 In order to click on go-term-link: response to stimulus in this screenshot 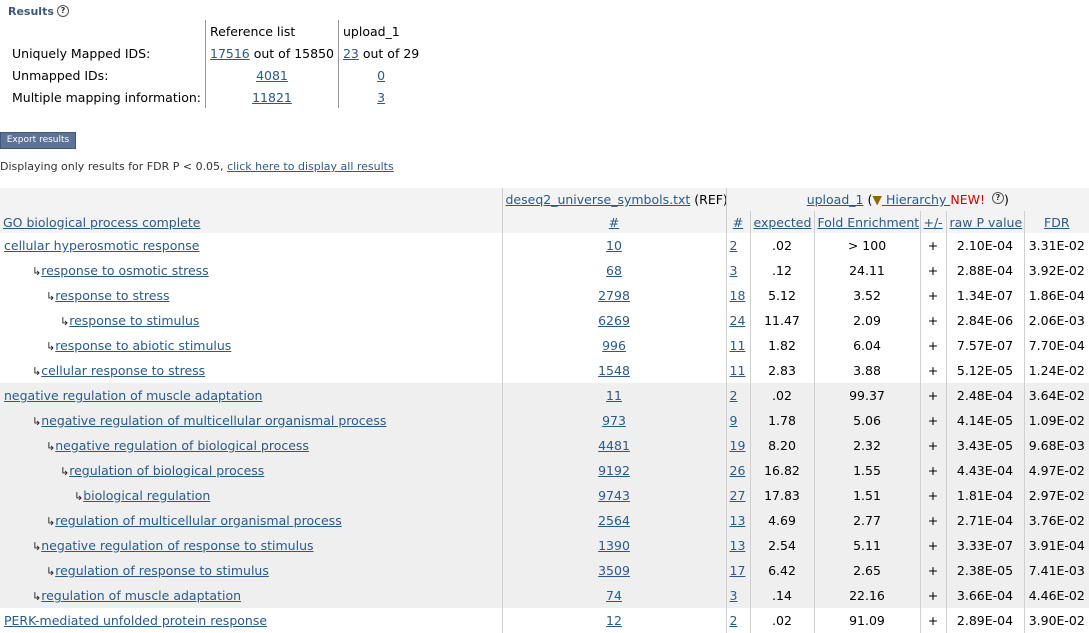, I will do `click(134, 320)`.